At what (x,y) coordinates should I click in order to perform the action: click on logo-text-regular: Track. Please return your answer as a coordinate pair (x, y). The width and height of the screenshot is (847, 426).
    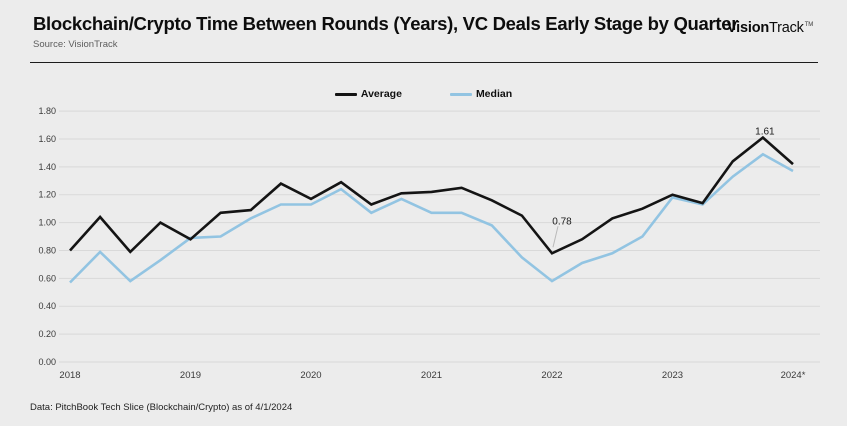
    Looking at the image, I should click on (786, 28).